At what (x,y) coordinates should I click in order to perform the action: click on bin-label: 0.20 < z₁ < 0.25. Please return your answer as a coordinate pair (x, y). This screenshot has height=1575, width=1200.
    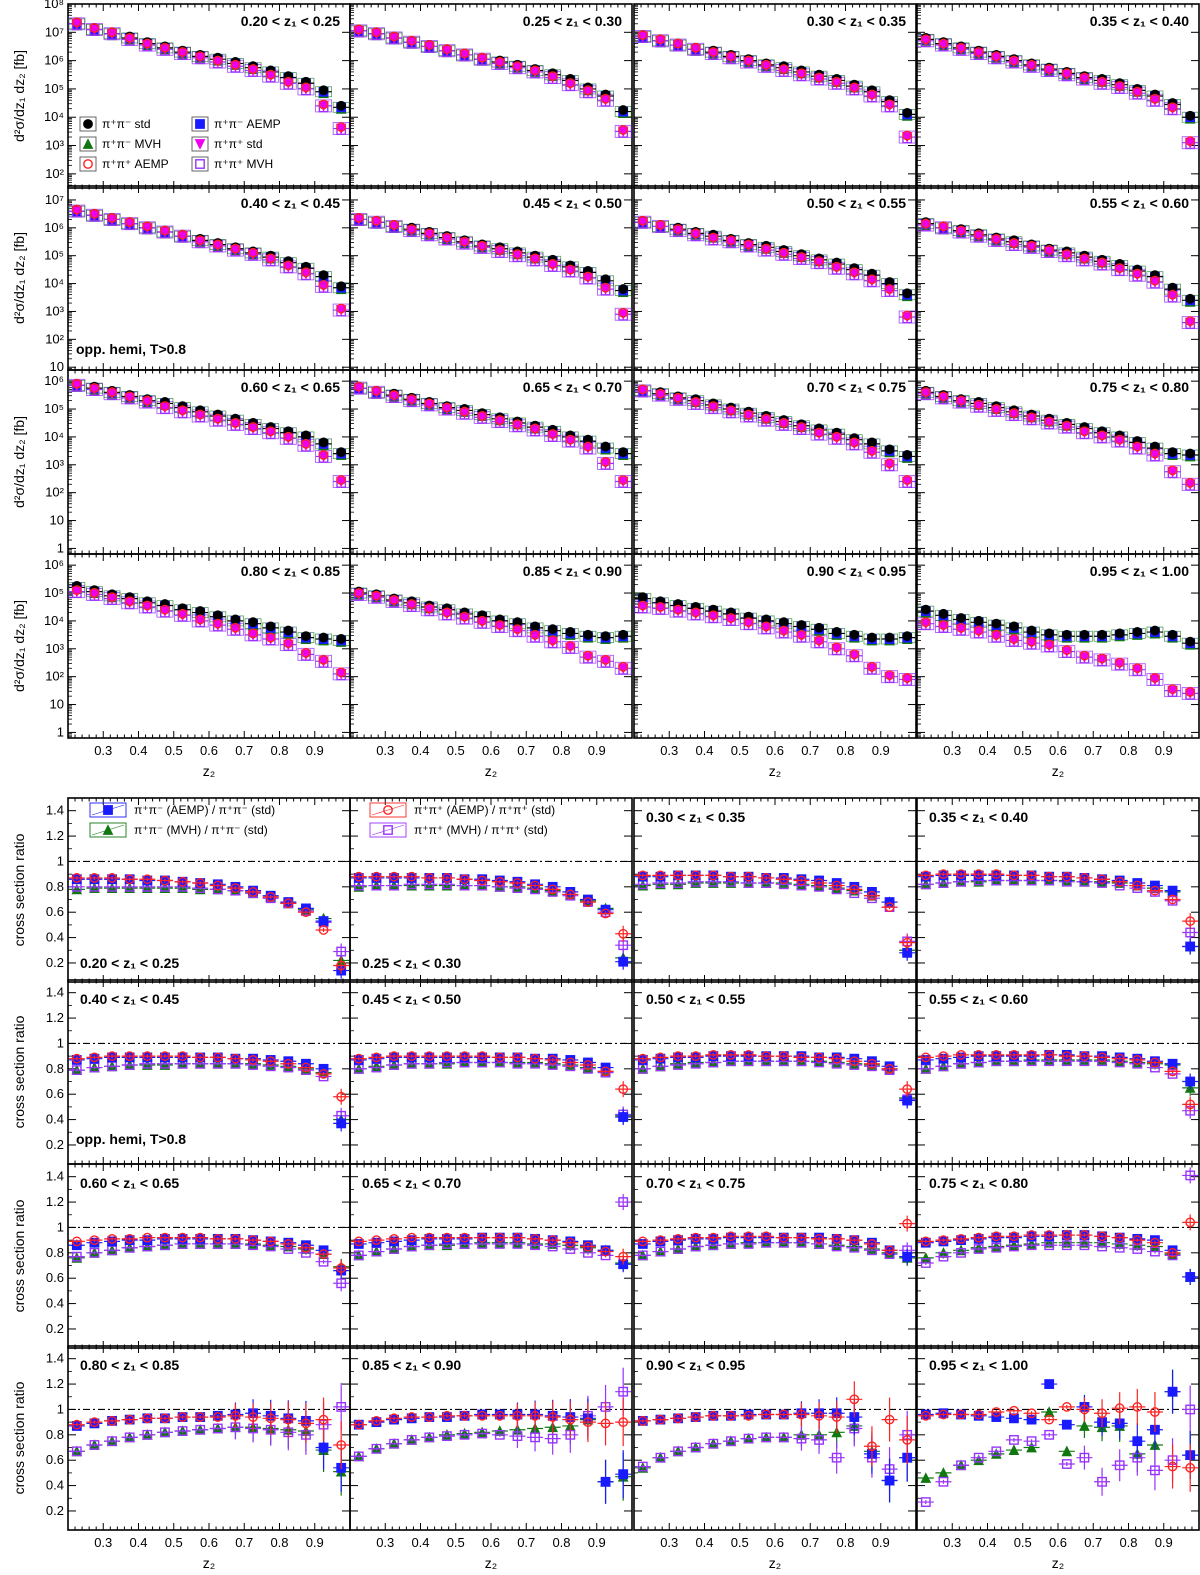
    Looking at the image, I should click on (290, 21).